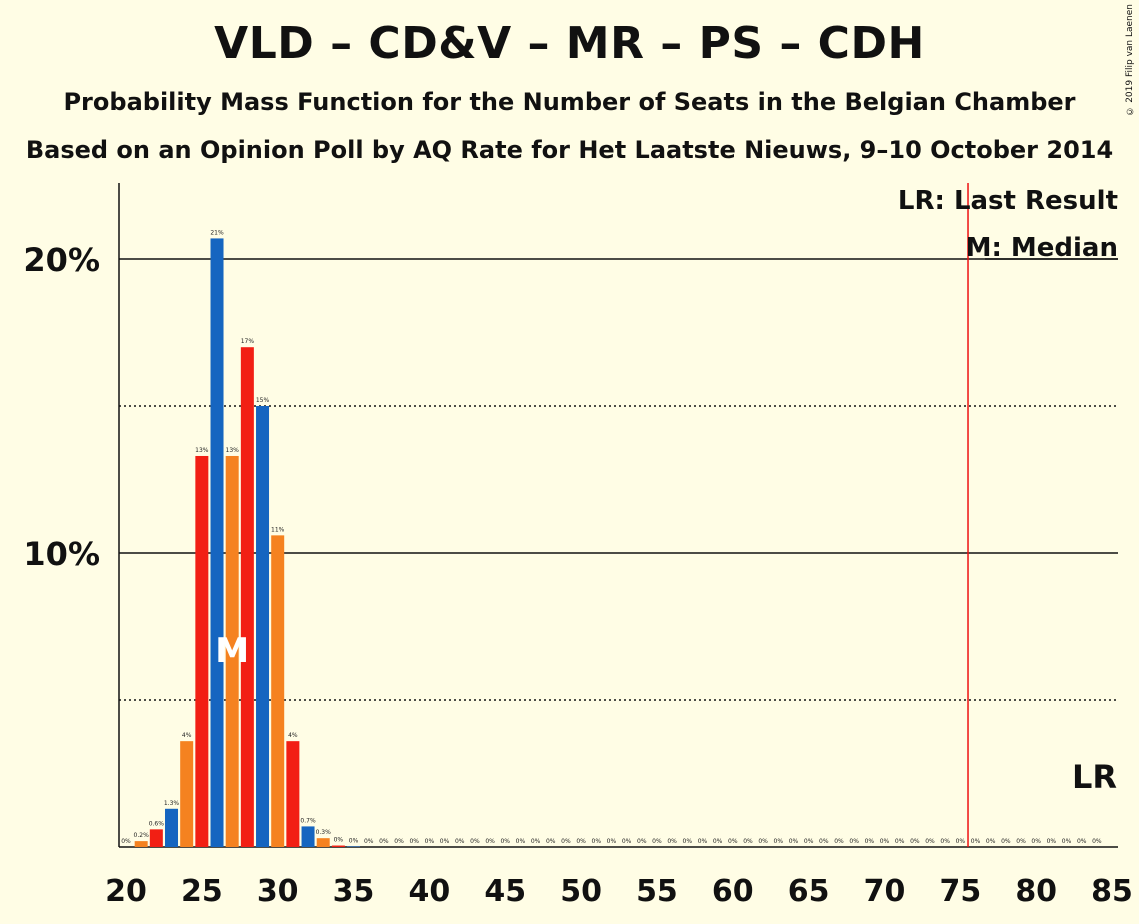  What do you see at coordinates (233, 450) in the screenshot?
I see `bar-label: 13%` at bounding box center [233, 450].